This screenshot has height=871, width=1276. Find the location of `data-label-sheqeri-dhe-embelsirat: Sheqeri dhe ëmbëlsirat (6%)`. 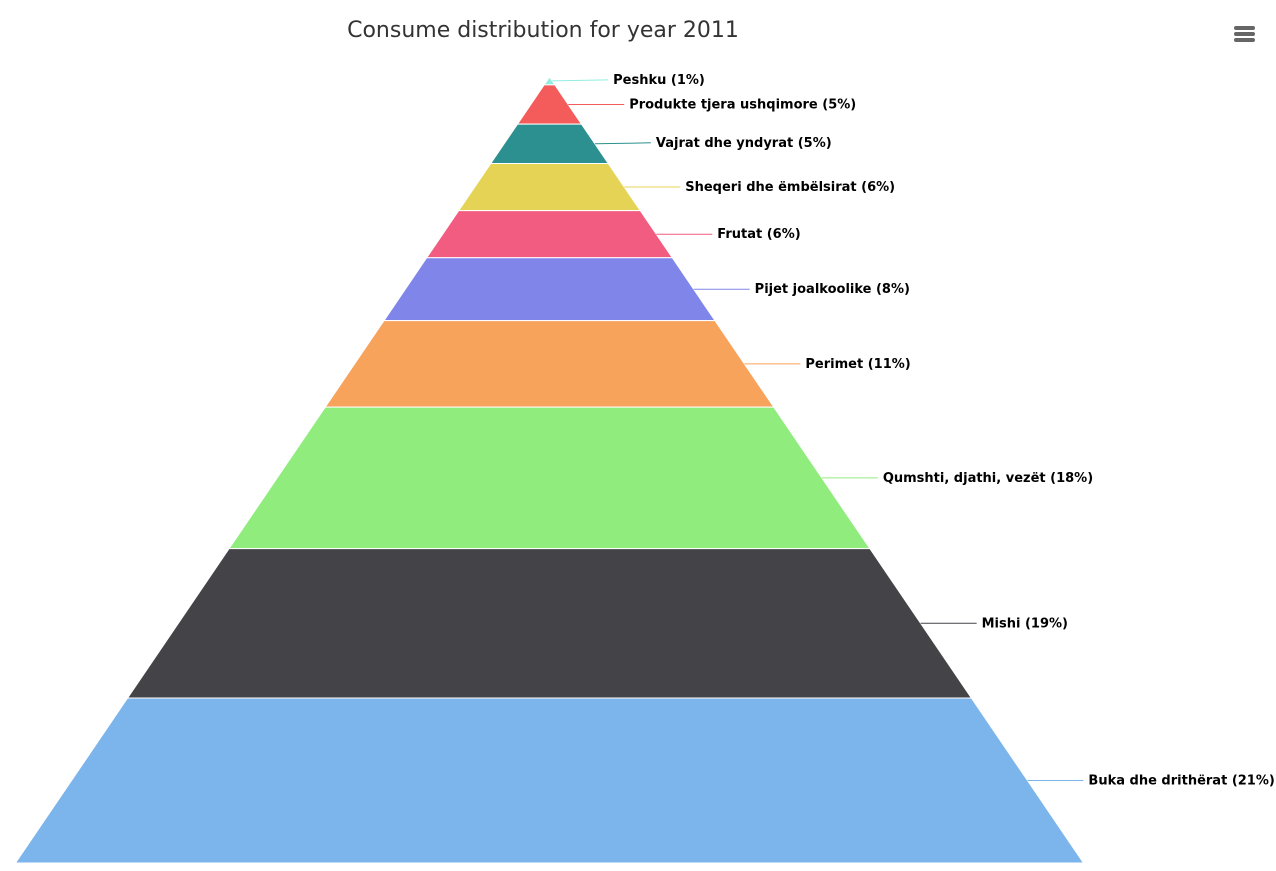

data-label-sheqeri-dhe-embelsirat: Sheqeri dhe ëmbëlsirat (6%) is located at coordinates (790, 187).